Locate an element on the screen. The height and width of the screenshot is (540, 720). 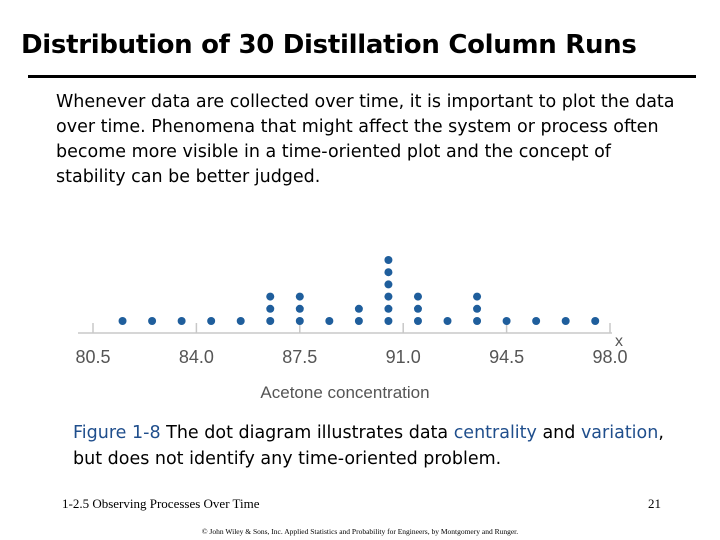
footer-section-label: 1-2.5 Observing Processes Over Time is located at coordinates (161, 503).